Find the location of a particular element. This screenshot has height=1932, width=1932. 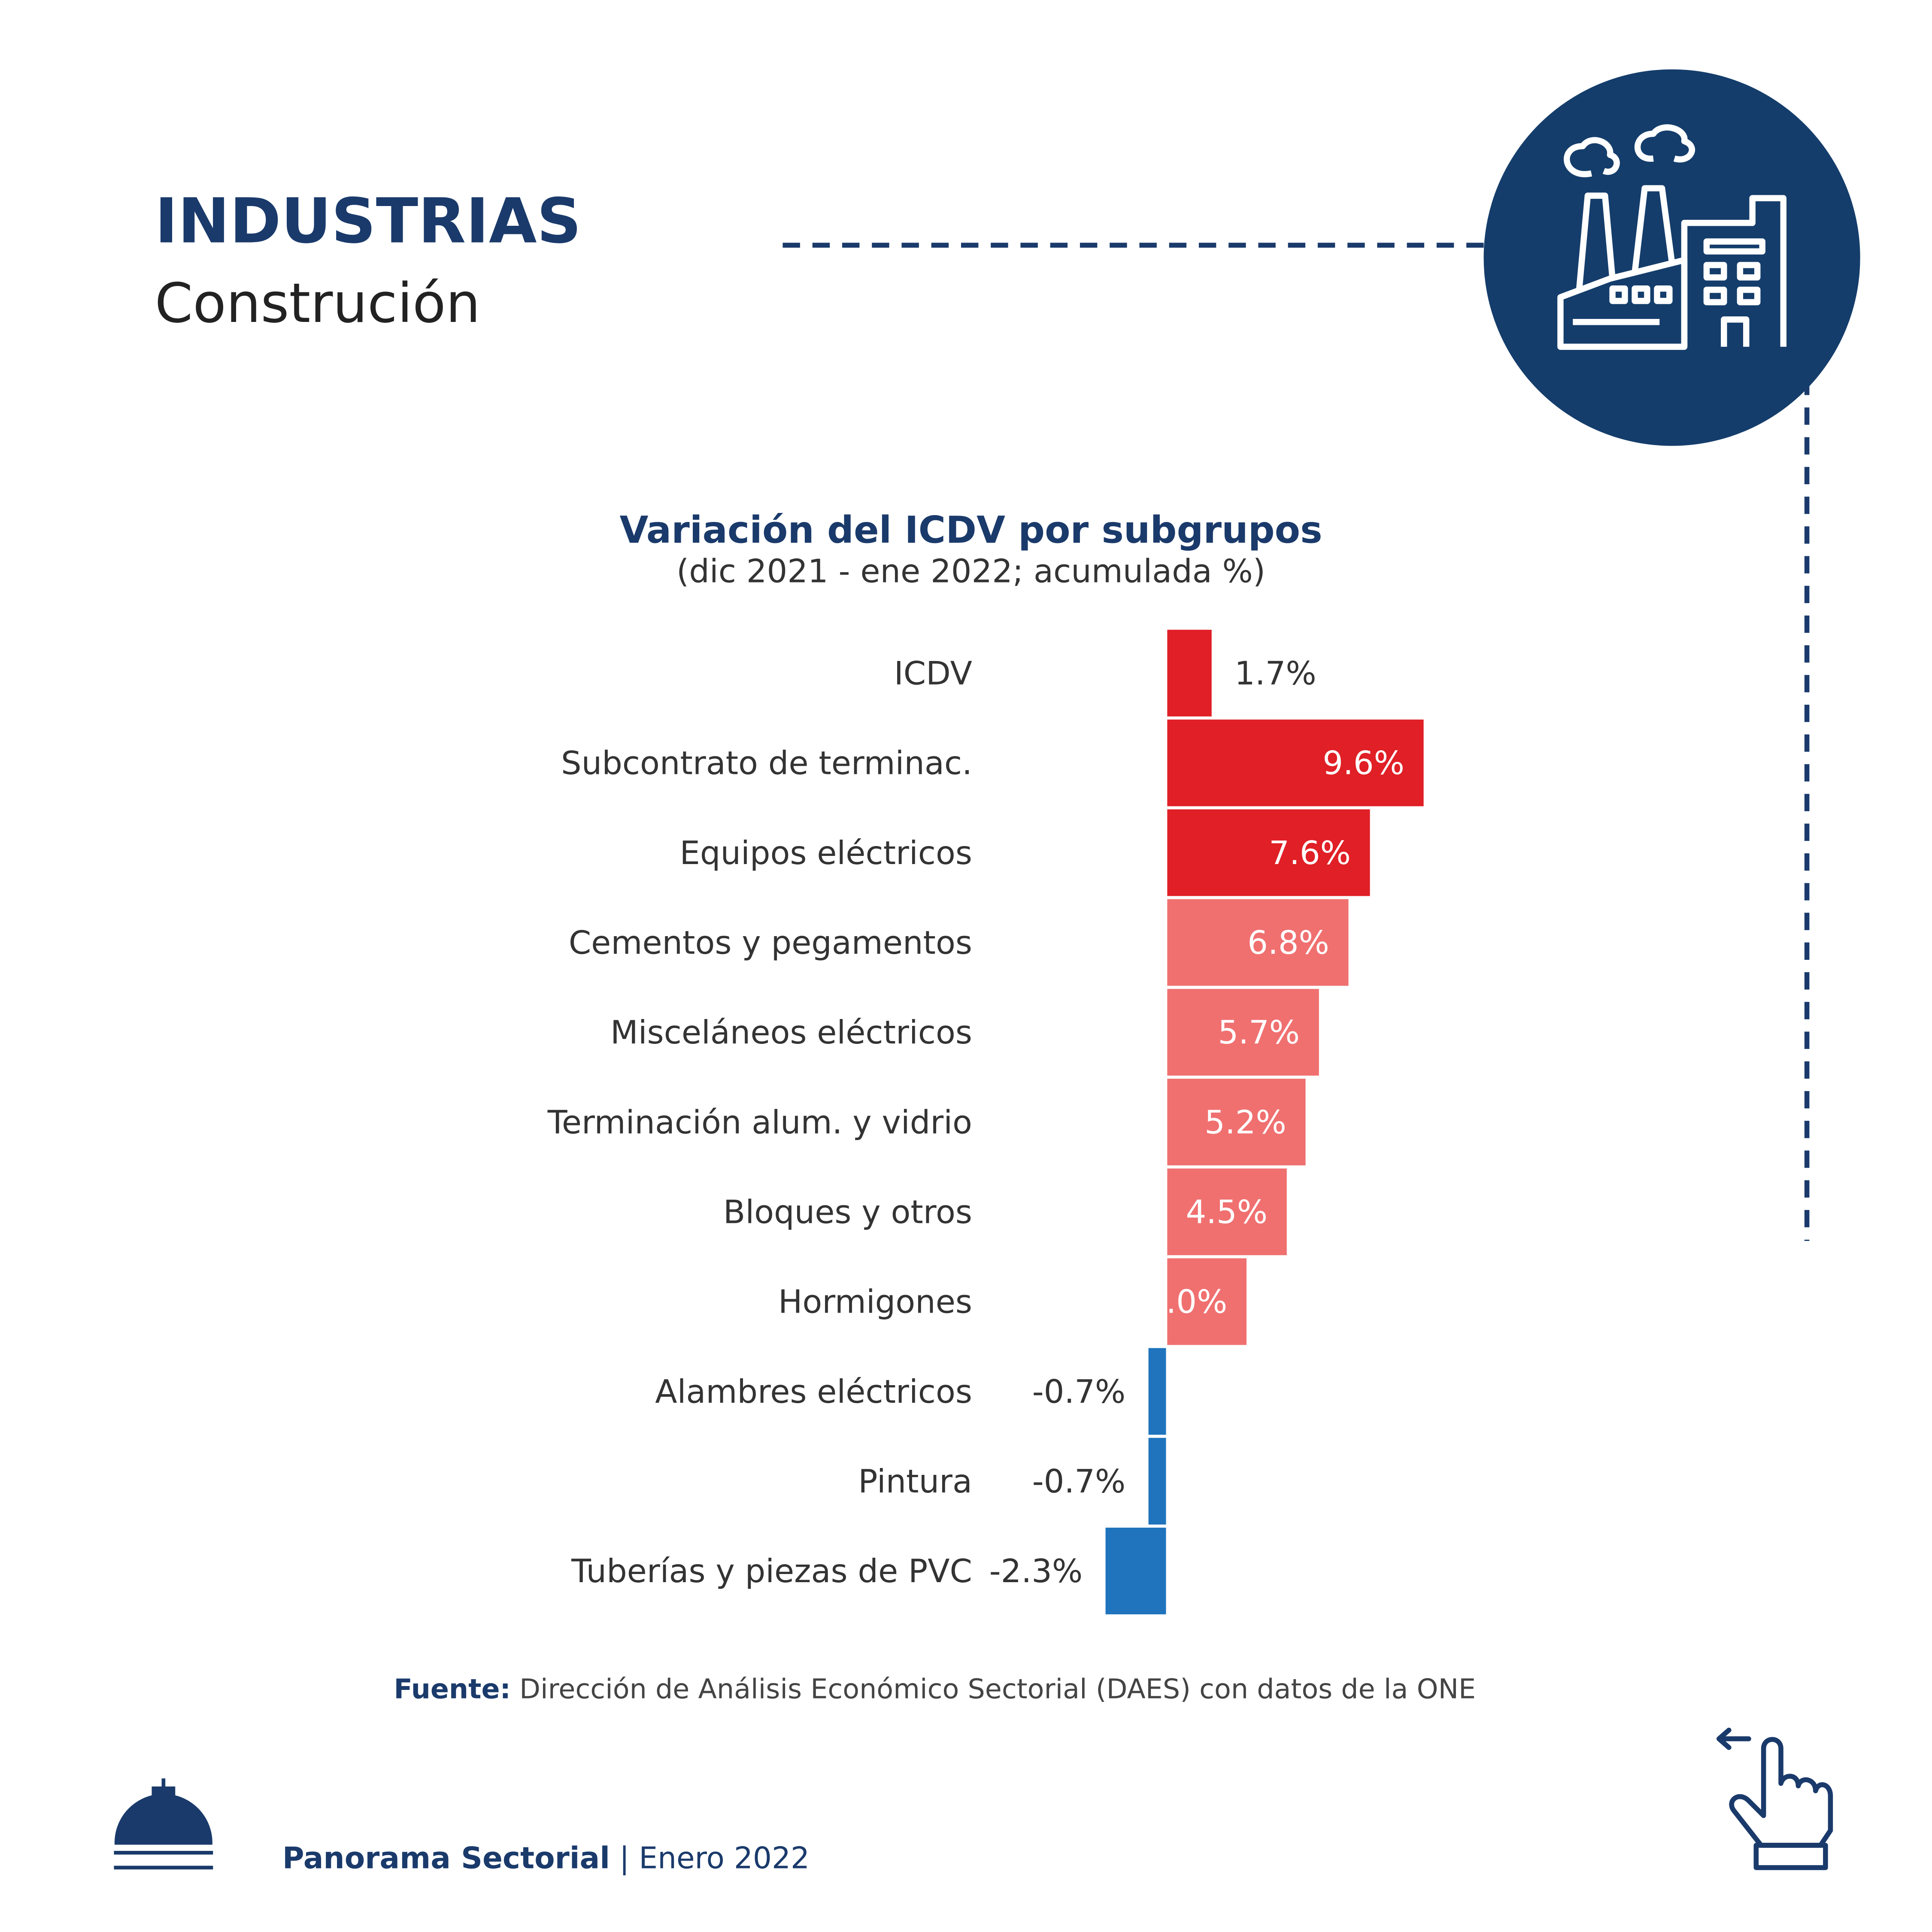

value-label: 3.0% is located at coordinates (1187, 1302).